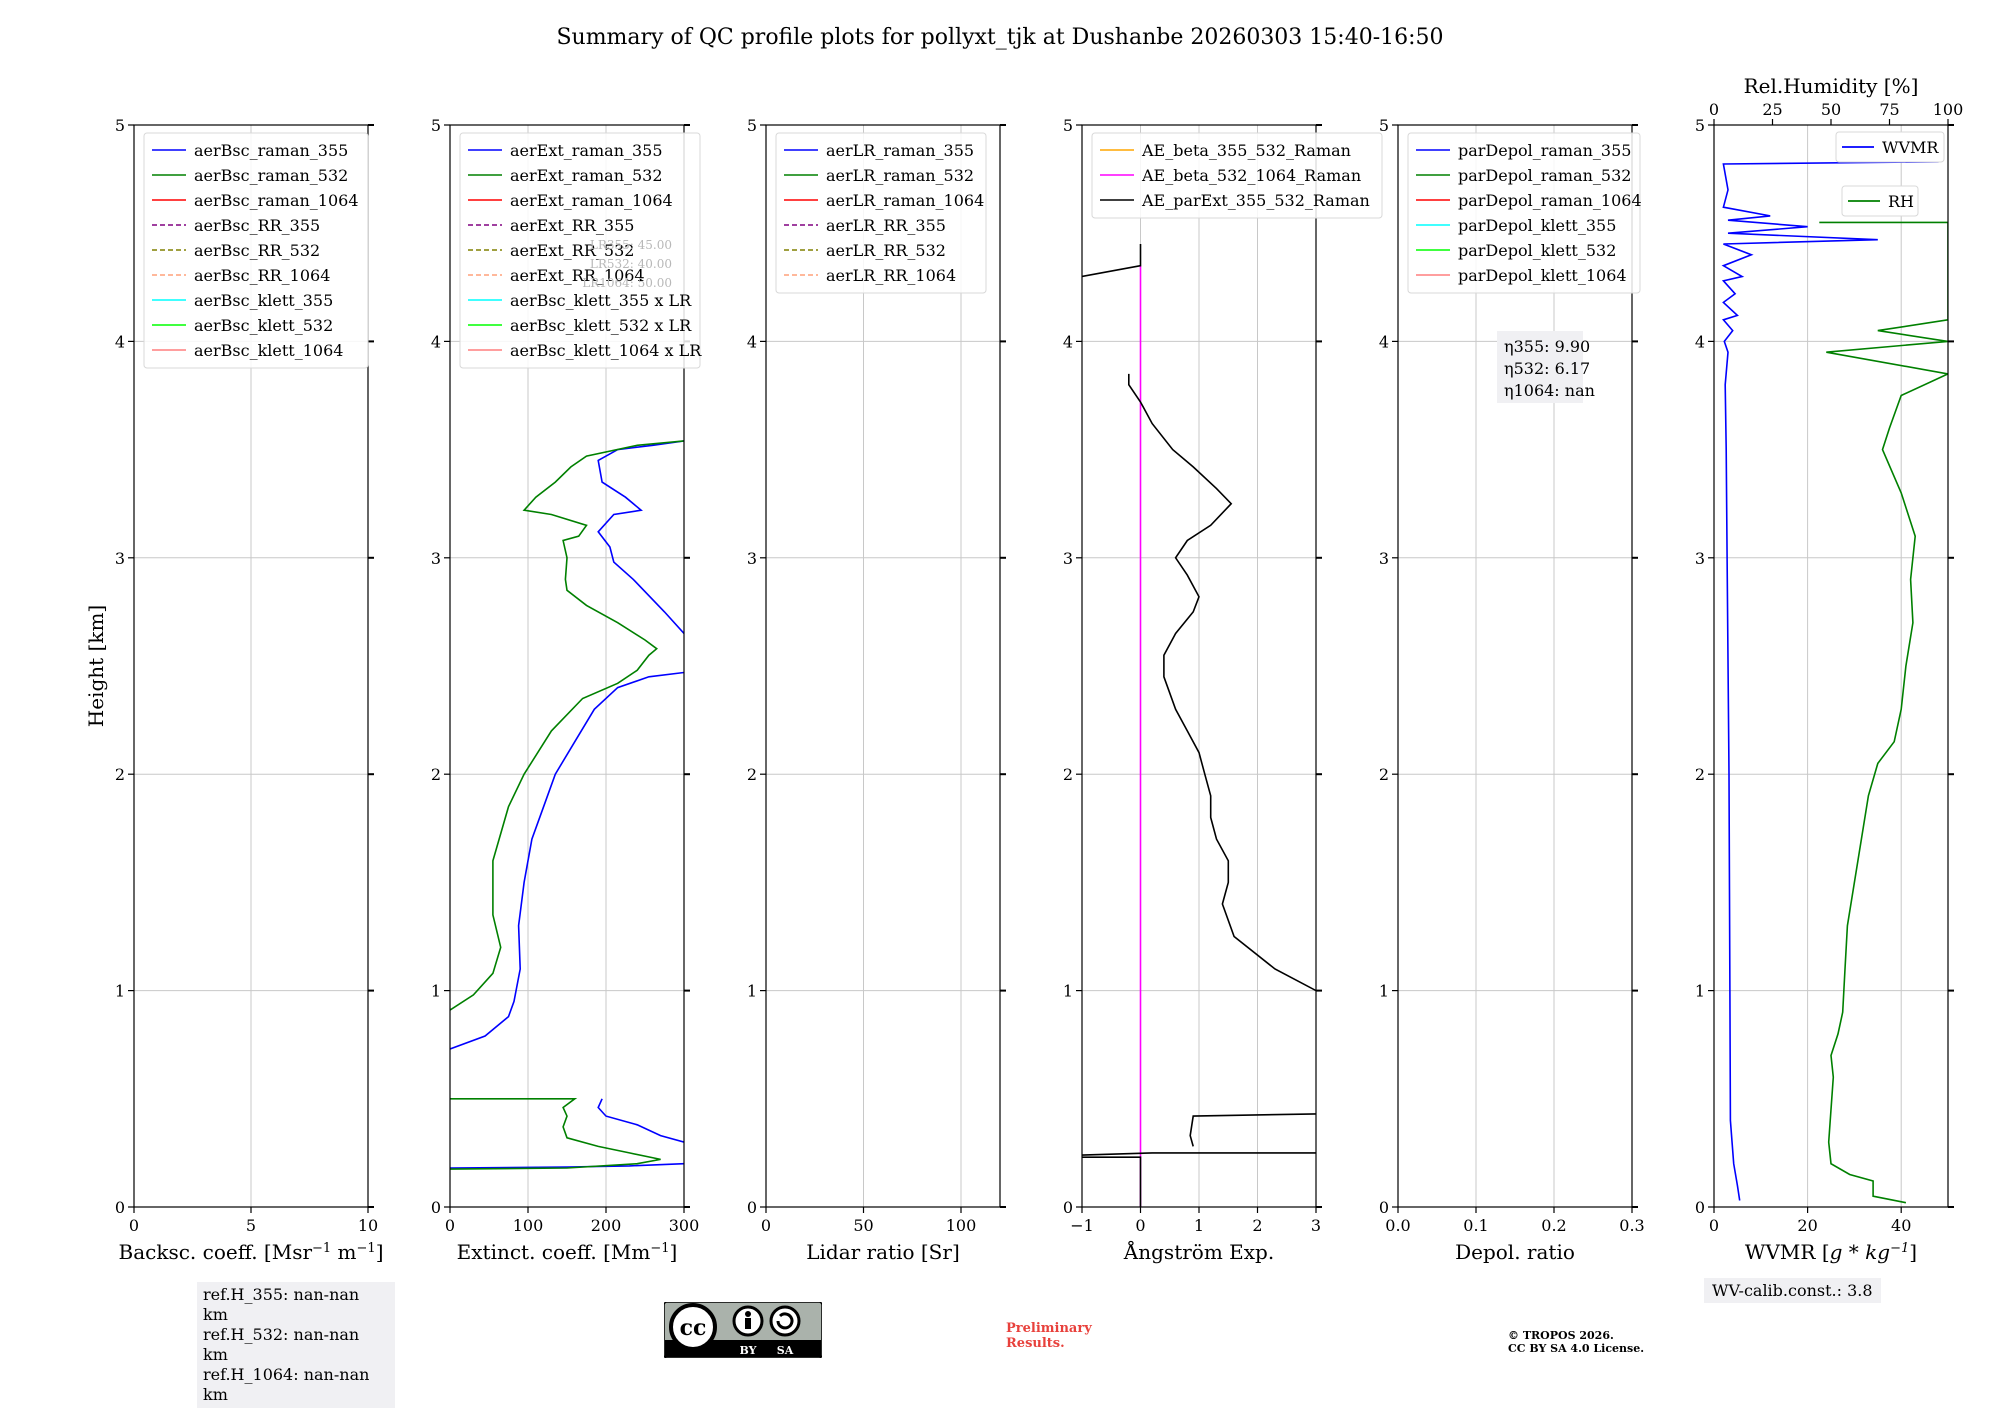 This screenshot has width=2000, height=1408. I want to click on x-axis-label-part: m, so click(343, 1252).